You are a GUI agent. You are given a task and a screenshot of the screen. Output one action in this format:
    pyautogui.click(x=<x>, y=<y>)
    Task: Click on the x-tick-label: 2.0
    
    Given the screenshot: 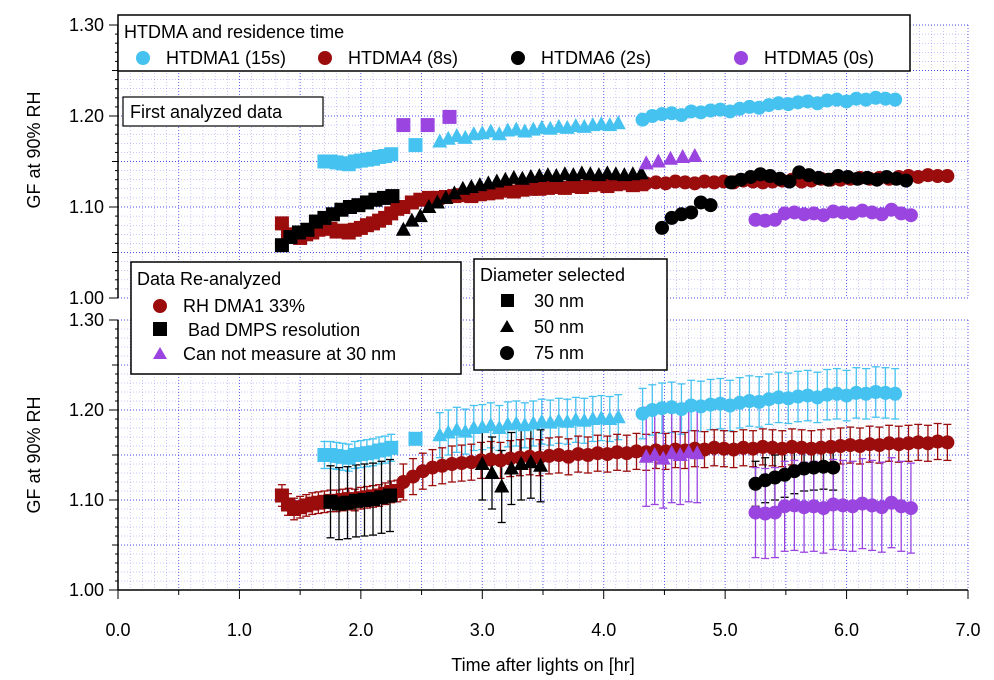 What is the action you would take?
    pyautogui.click(x=360, y=630)
    